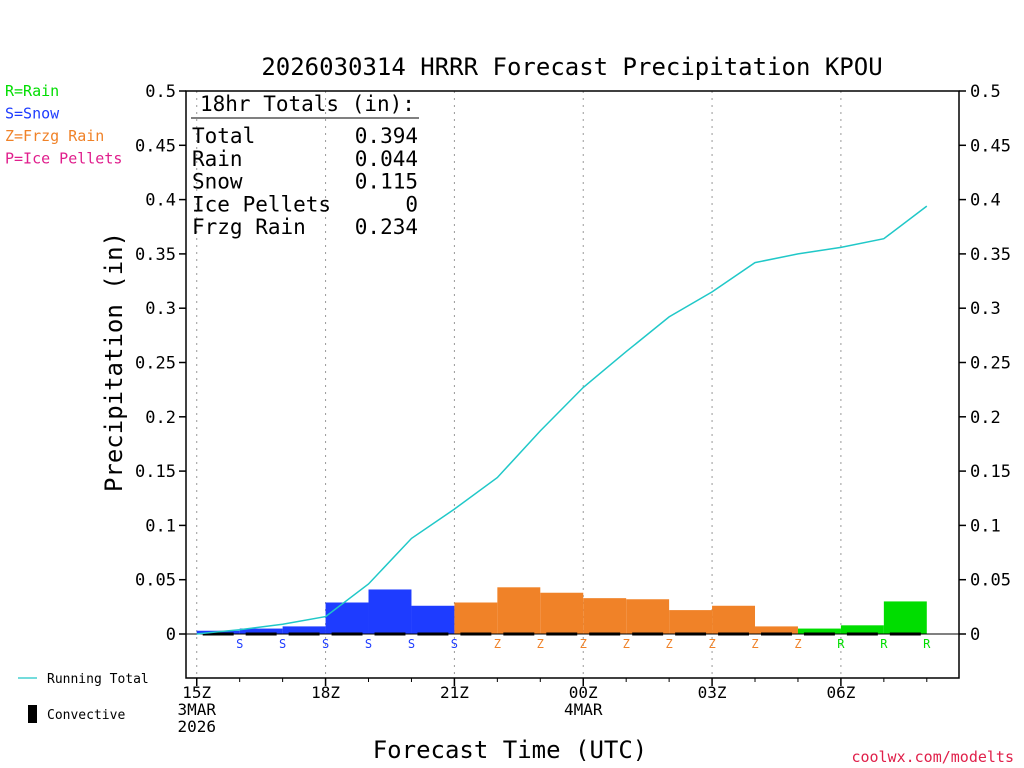 The width and height of the screenshot is (1024, 768). Describe the element at coordinates (114, 362) in the screenshot. I see `y-axis-label: Precipitation (in)` at that location.